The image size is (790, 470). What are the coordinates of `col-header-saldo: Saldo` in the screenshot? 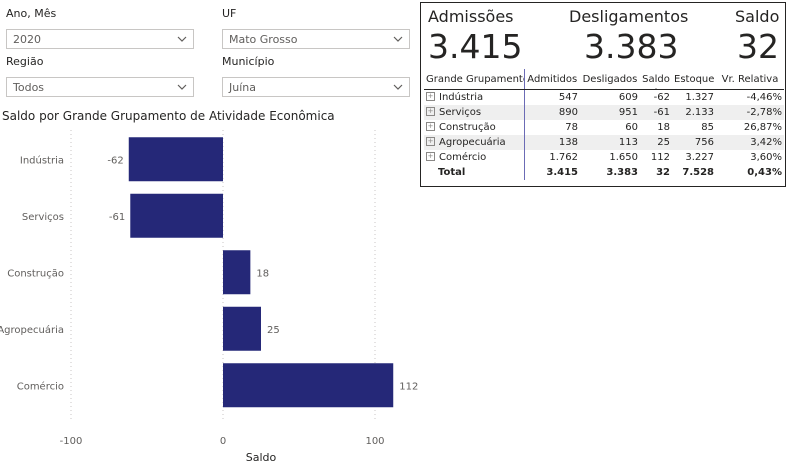 It's located at (656, 79).